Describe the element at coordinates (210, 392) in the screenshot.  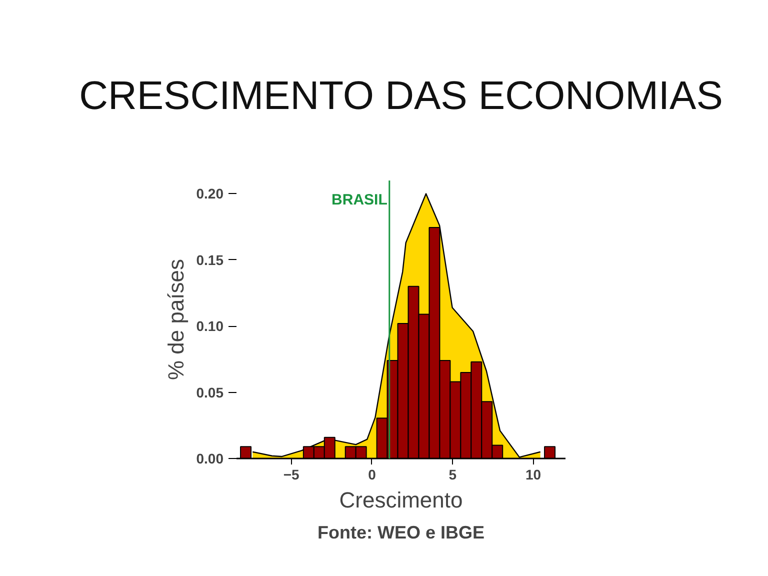
I see `y-tick-label: 0.05` at that location.